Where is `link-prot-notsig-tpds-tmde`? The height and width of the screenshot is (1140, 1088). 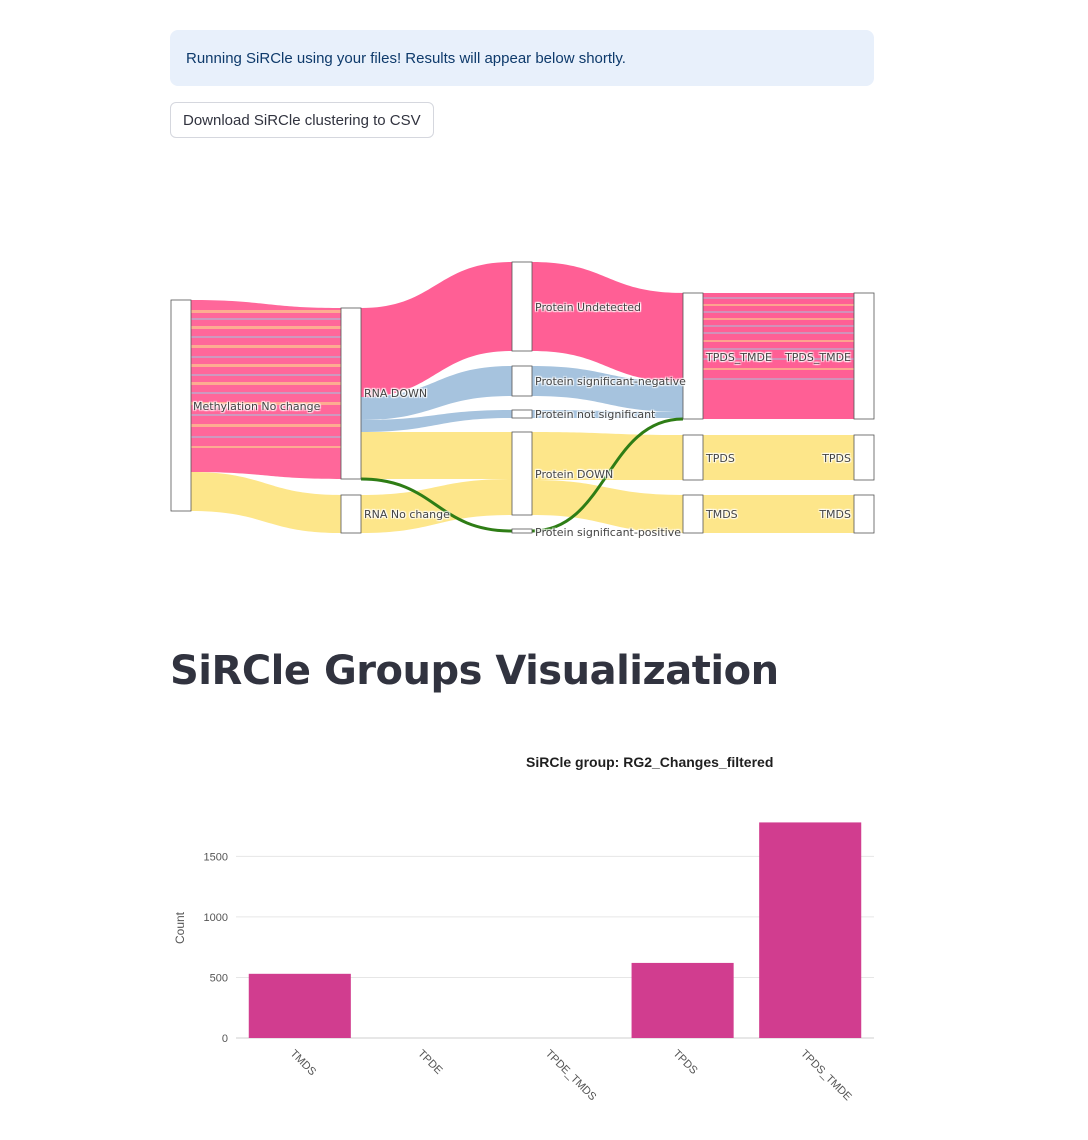
link-prot-notsig-tpds-tmde is located at coordinates (607, 414).